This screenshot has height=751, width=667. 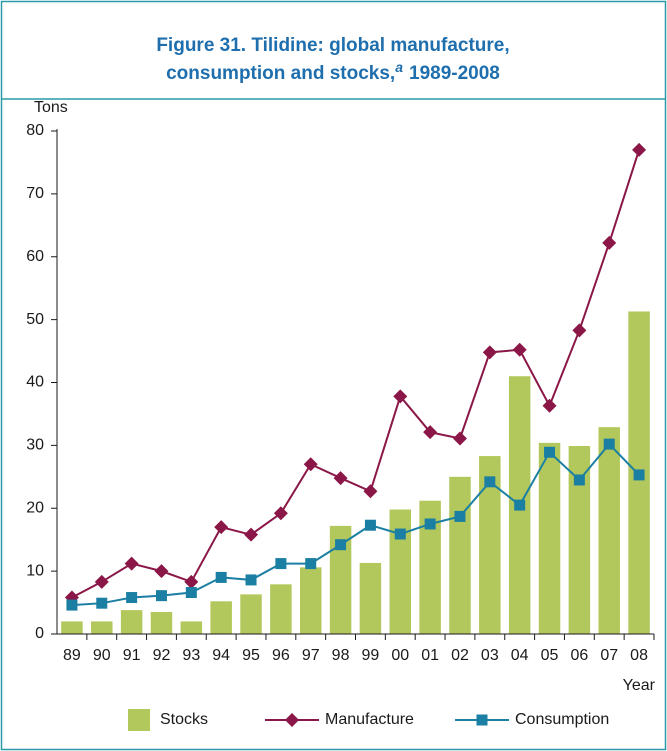 What do you see at coordinates (460, 655) in the screenshot?
I see `x-tick-label: 02` at bounding box center [460, 655].